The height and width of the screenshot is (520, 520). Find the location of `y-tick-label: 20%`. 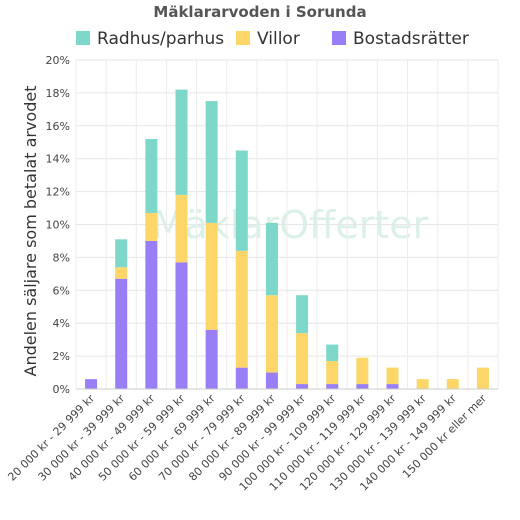

y-tick-label: 20% is located at coordinates (58, 60).